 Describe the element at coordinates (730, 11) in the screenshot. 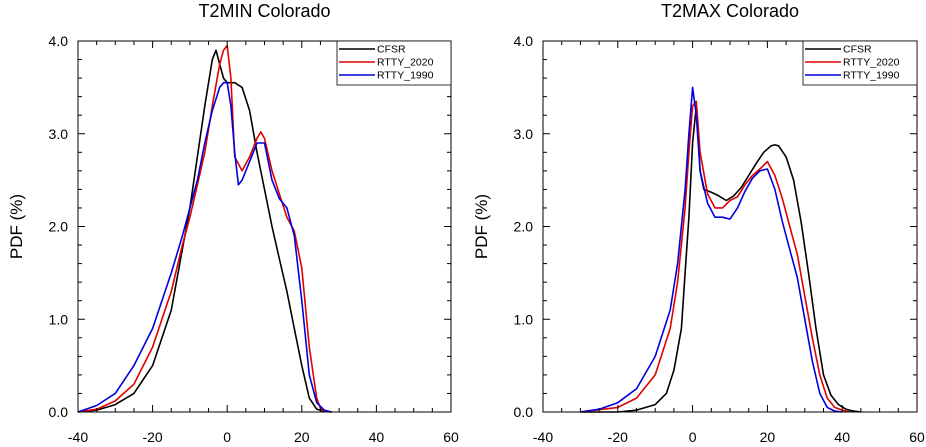

I see `chart-title: T2MAX Colorado` at that location.